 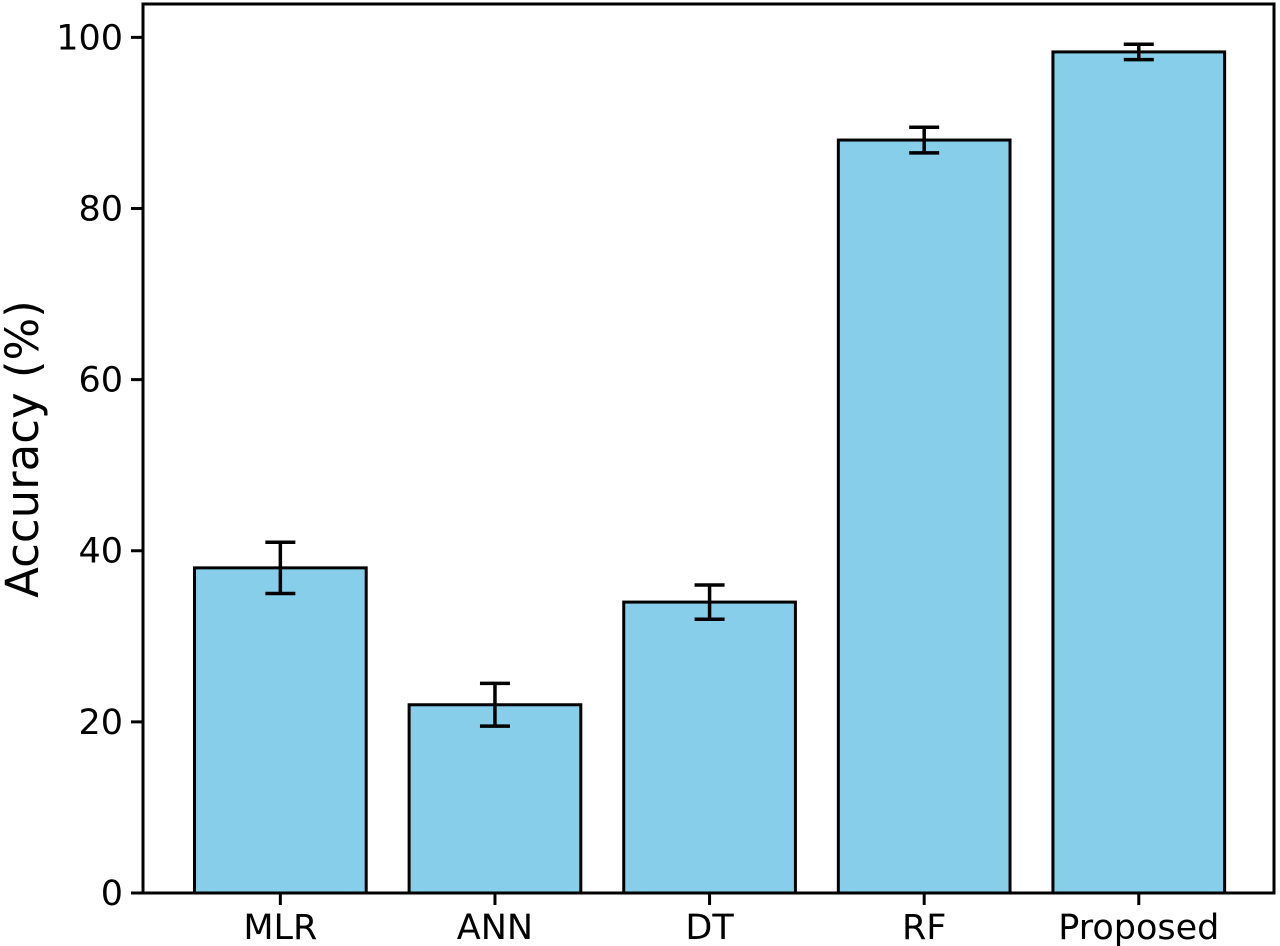 What do you see at coordinates (280, 927) in the screenshot?
I see `x-tick-label-mlr: MLR` at bounding box center [280, 927].